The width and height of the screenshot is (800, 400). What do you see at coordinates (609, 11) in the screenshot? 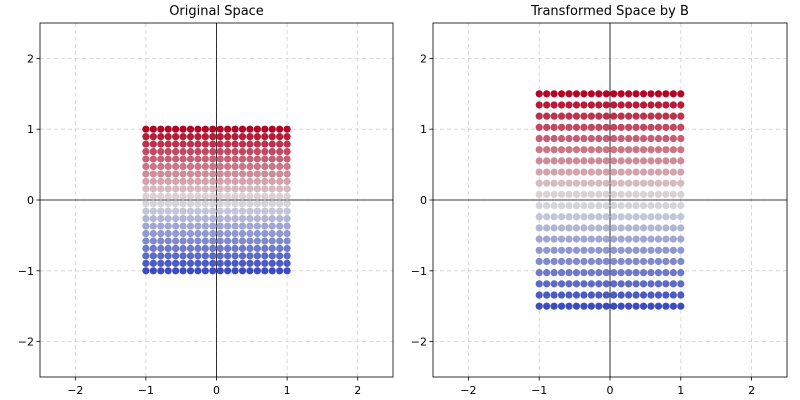
I see `panel-2-title: Transformed Space by B` at bounding box center [609, 11].